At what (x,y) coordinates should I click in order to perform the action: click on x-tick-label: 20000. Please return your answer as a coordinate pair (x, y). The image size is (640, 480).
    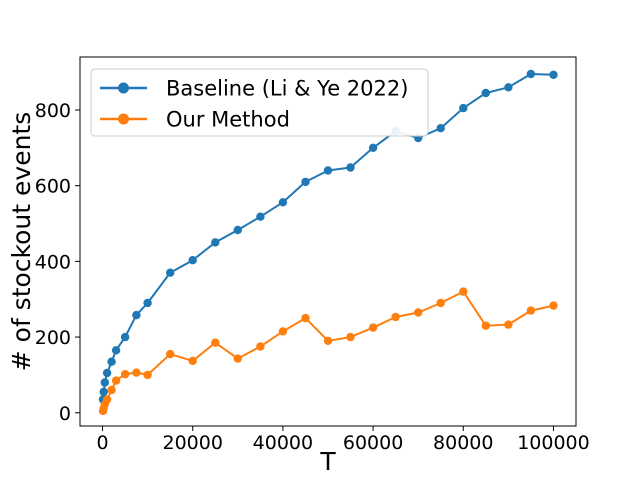
    Looking at the image, I should click on (193, 443).